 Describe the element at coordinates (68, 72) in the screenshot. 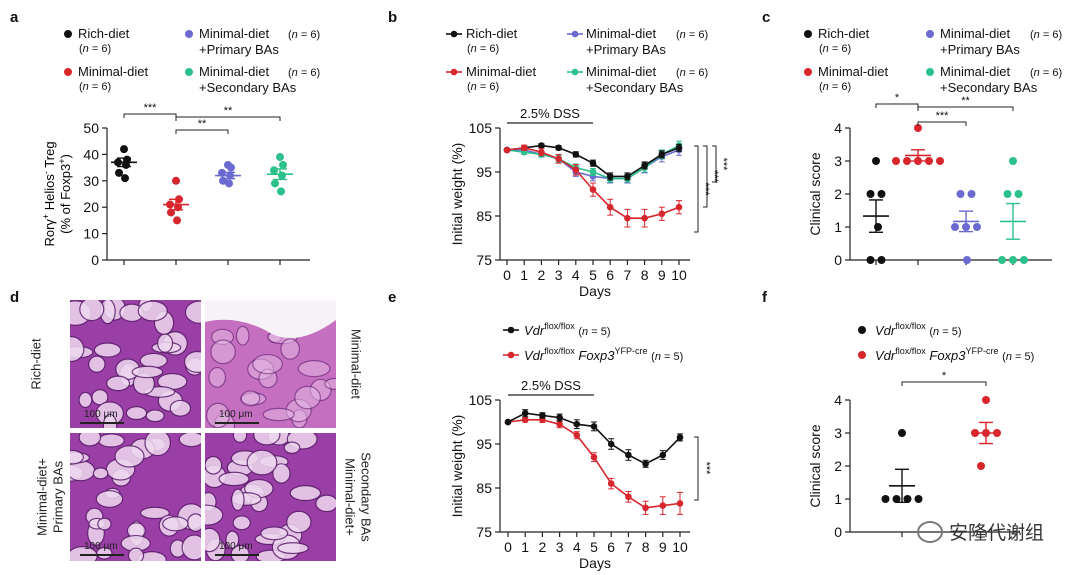

I see `legend-a-dot-minimal` at that location.